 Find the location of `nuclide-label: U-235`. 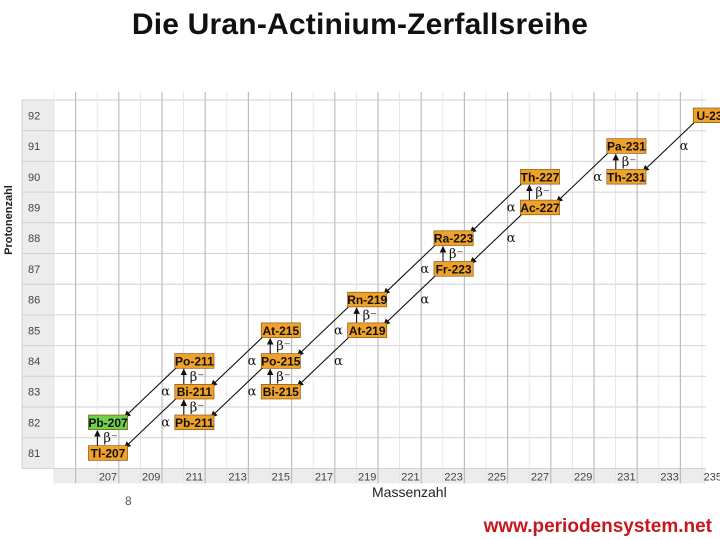

nuclide-label: U-235 is located at coordinates (708, 116).